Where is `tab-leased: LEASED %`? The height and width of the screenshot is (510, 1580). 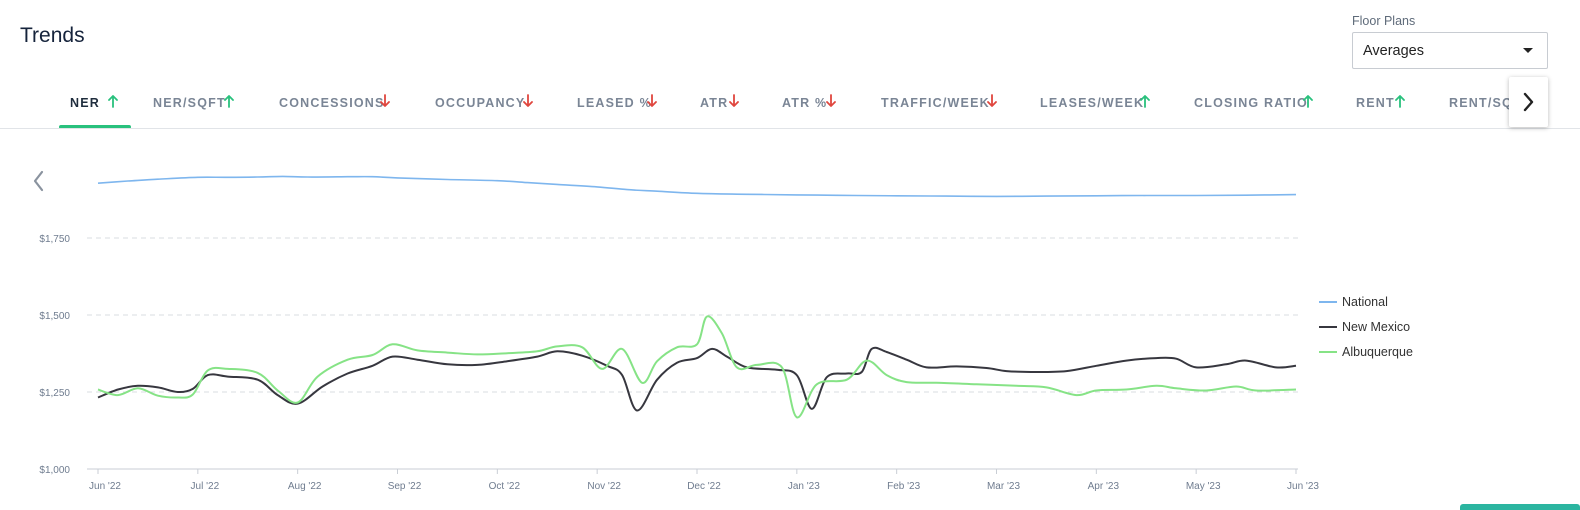
tab-leased: LEASED % is located at coordinates (619, 103).